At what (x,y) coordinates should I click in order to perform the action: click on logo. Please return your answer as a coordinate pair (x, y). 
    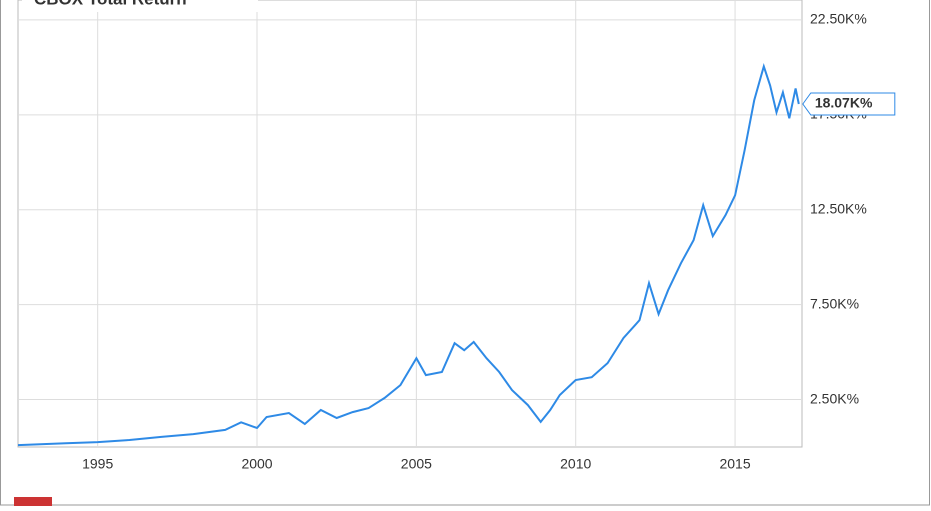
    Looking at the image, I should click on (33, 501).